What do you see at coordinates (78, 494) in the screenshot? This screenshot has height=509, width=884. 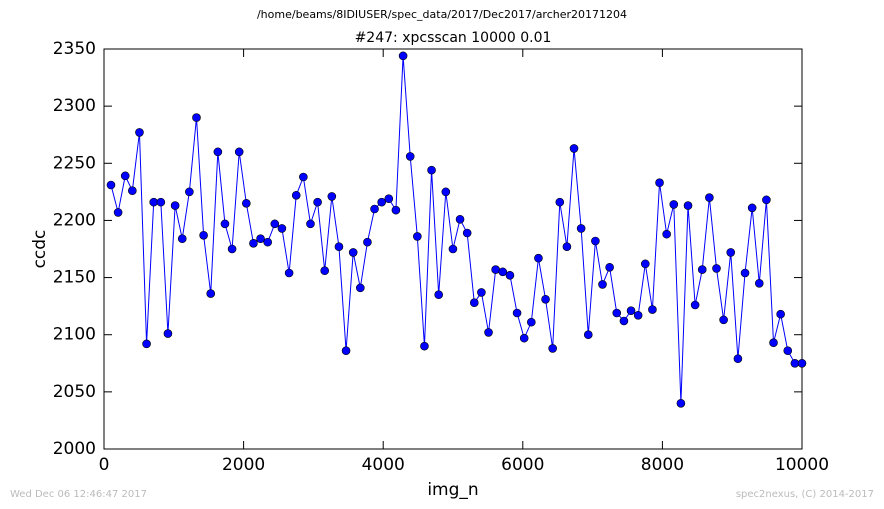 I see `footer-left: Wed Dec 06 12:46:47 2017` at bounding box center [78, 494].